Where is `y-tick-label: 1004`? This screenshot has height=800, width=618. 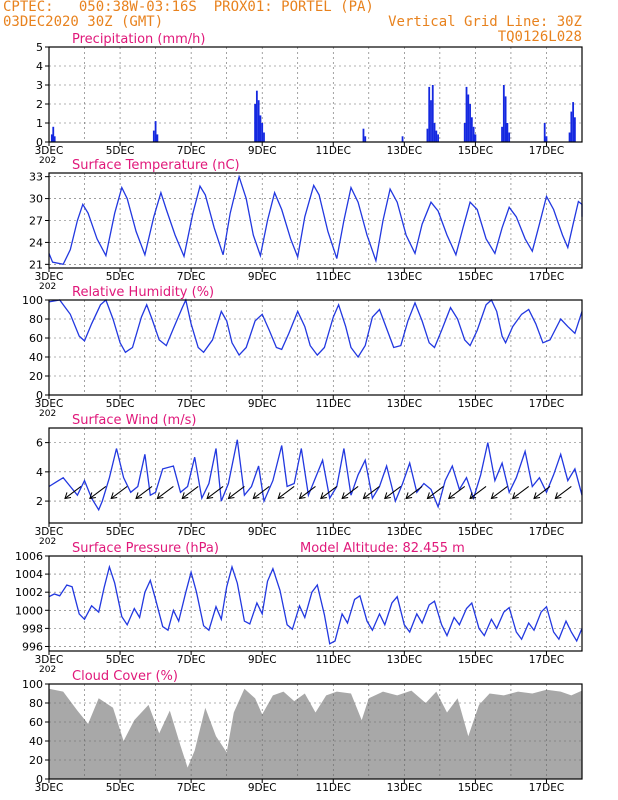
y-tick-label: 1004 is located at coordinates (29, 574).